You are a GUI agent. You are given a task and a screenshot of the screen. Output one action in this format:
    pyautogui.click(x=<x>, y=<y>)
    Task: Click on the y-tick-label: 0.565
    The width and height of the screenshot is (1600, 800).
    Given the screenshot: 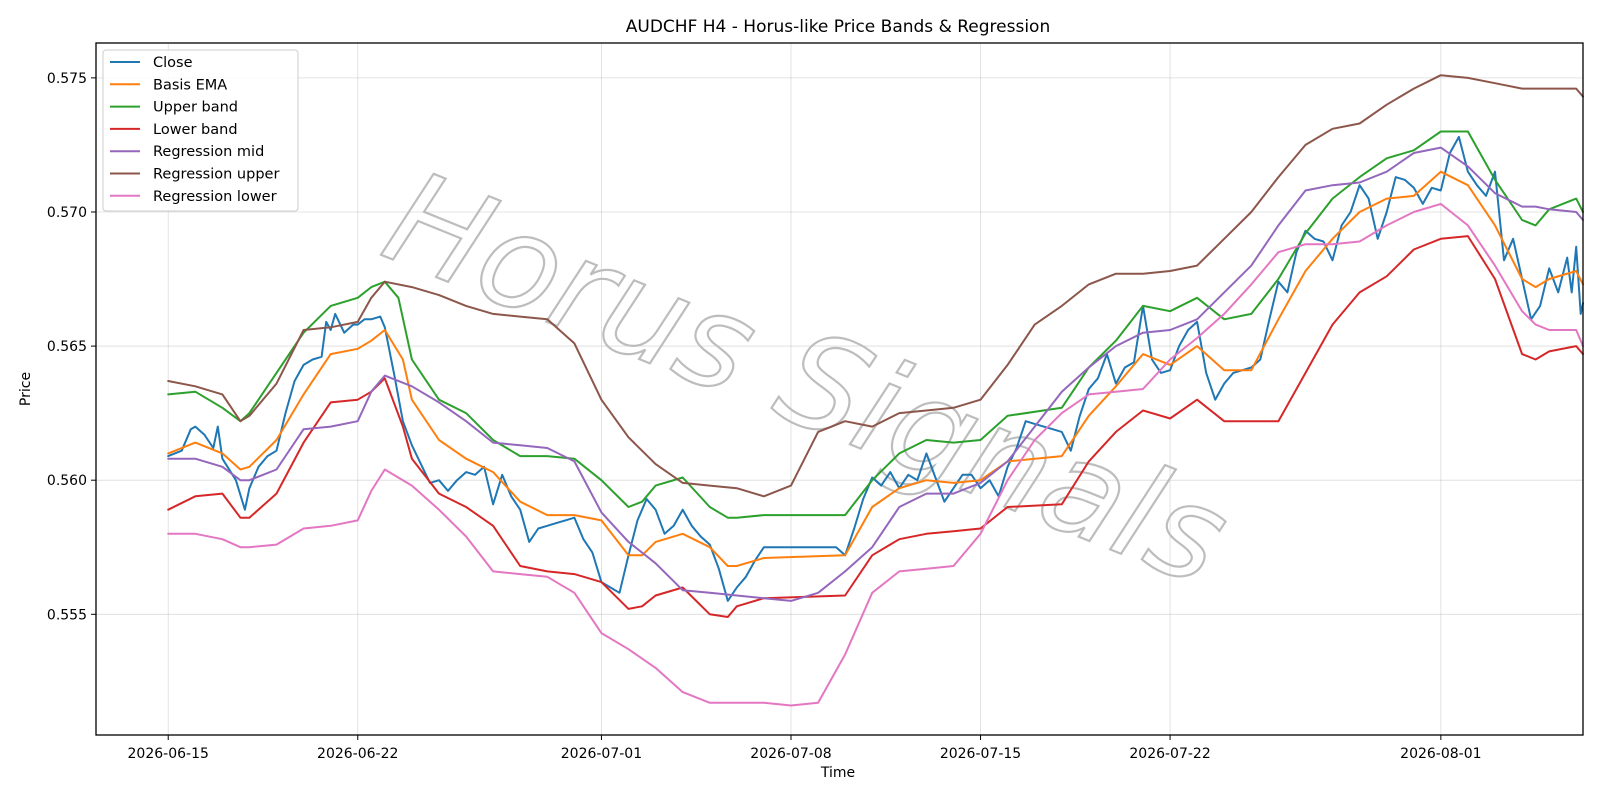 What is the action you would take?
    pyautogui.click(x=67, y=347)
    